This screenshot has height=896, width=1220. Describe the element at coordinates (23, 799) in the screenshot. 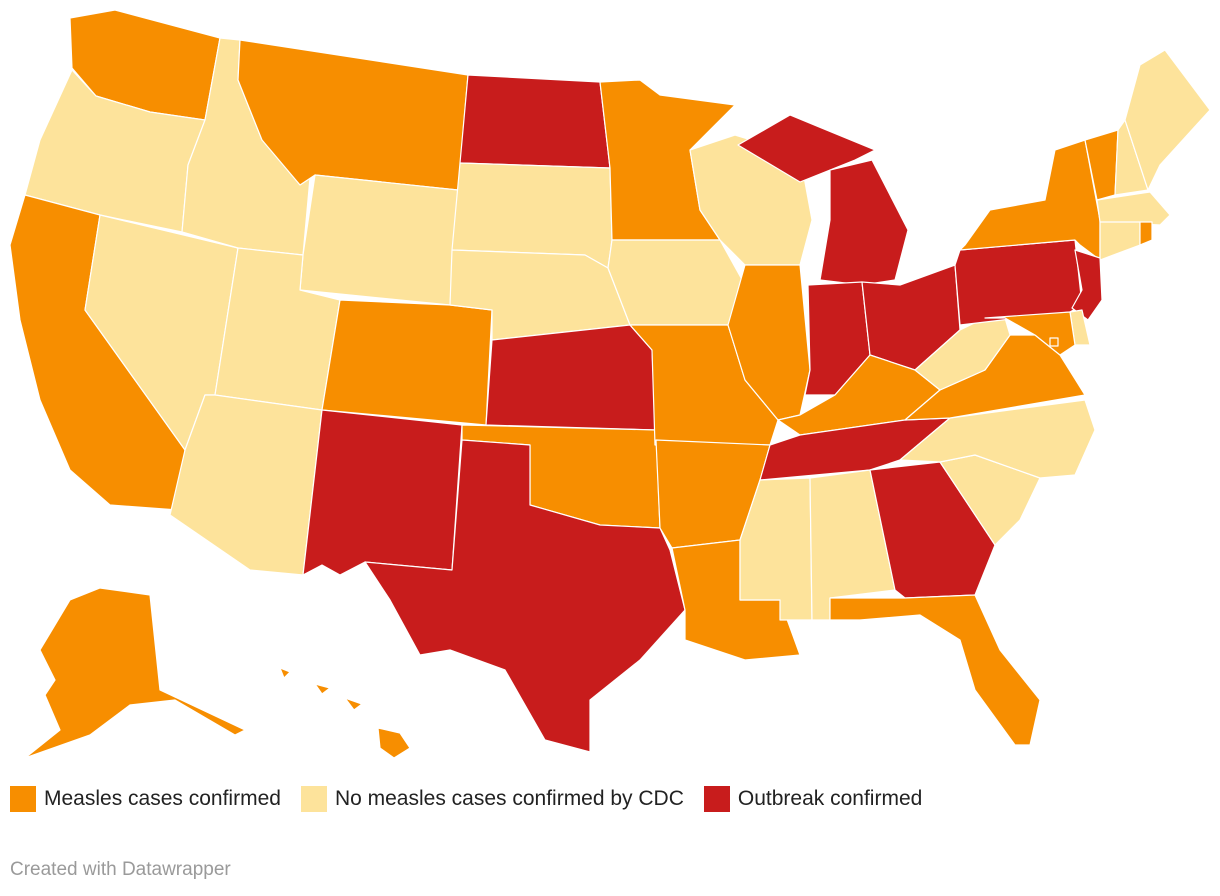

I see `legend-swatch-measles` at that location.